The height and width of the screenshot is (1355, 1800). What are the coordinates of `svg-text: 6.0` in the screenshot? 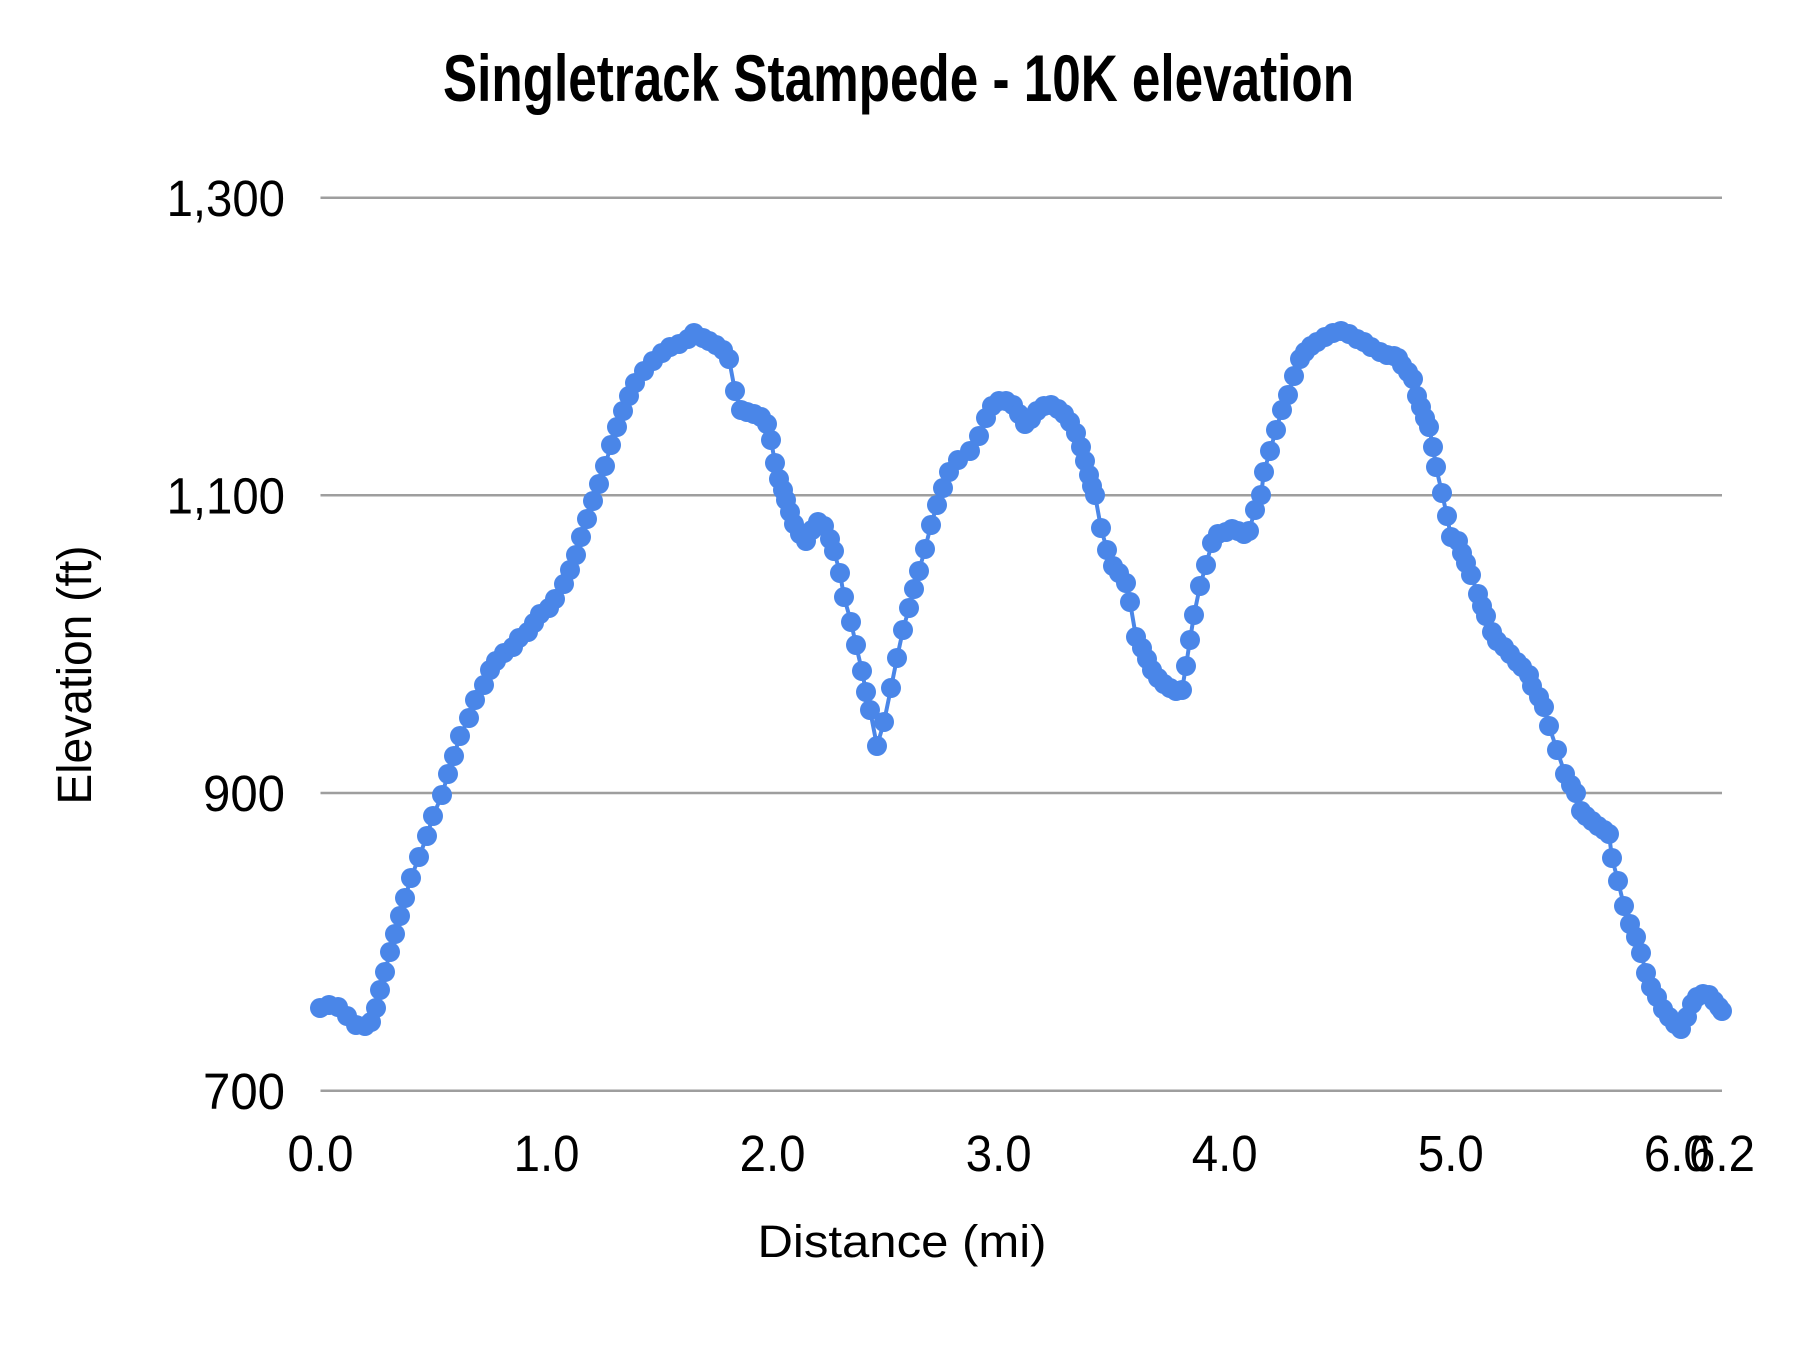 It's located at (1677, 1153).